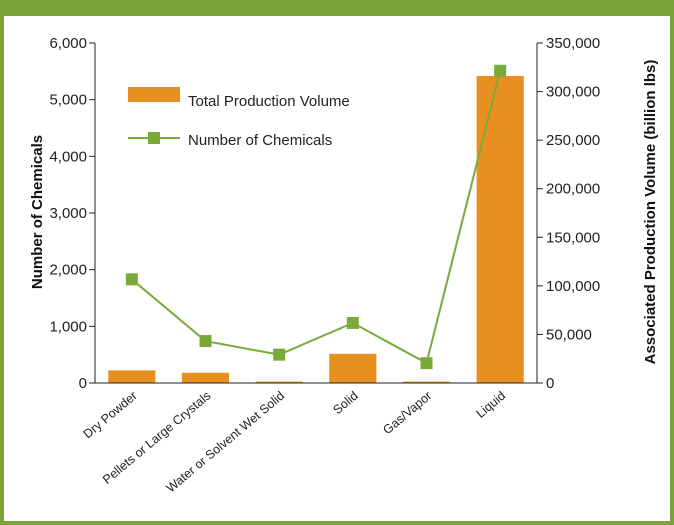 The image size is (674, 525). Describe the element at coordinates (345, 403) in the screenshot. I see `category-label: Solid` at that location.